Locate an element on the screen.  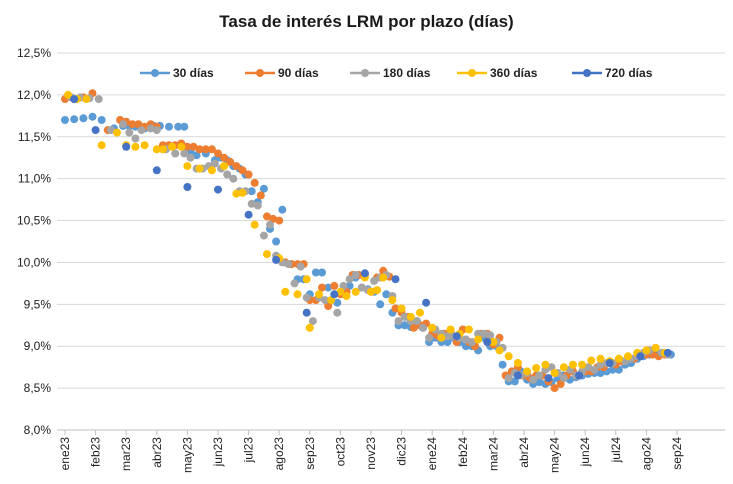
x-tick-label: jun24 is located at coordinates (585, 452).